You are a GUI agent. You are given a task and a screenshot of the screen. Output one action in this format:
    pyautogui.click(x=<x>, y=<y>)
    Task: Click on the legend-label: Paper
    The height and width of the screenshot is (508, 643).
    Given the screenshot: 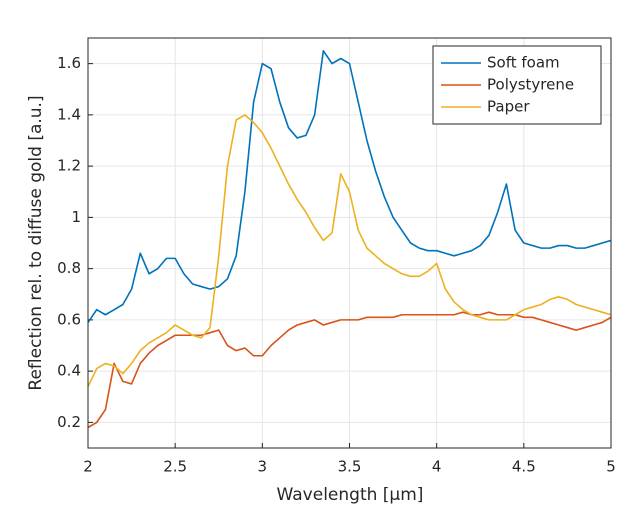 What is the action you would take?
    pyautogui.click(x=508, y=107)
    